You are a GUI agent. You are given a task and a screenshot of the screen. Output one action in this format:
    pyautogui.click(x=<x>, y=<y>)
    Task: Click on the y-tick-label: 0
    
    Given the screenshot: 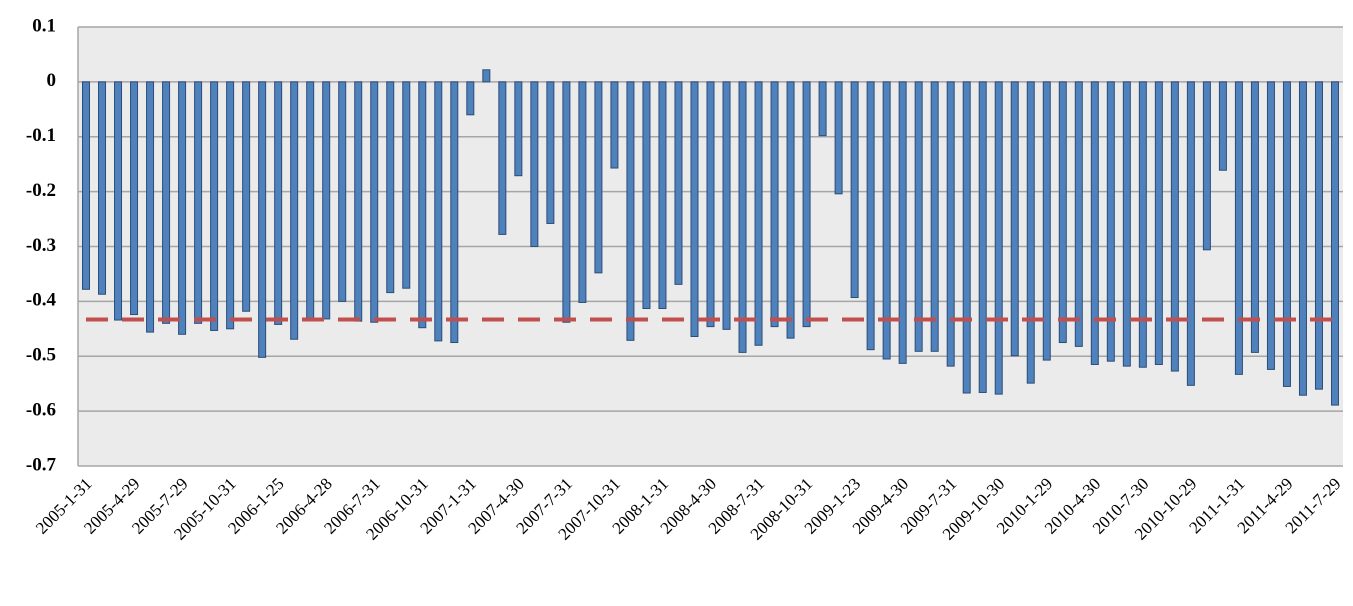 What is the action you would take?
    pyautogui.click(x=52, y=80)
    